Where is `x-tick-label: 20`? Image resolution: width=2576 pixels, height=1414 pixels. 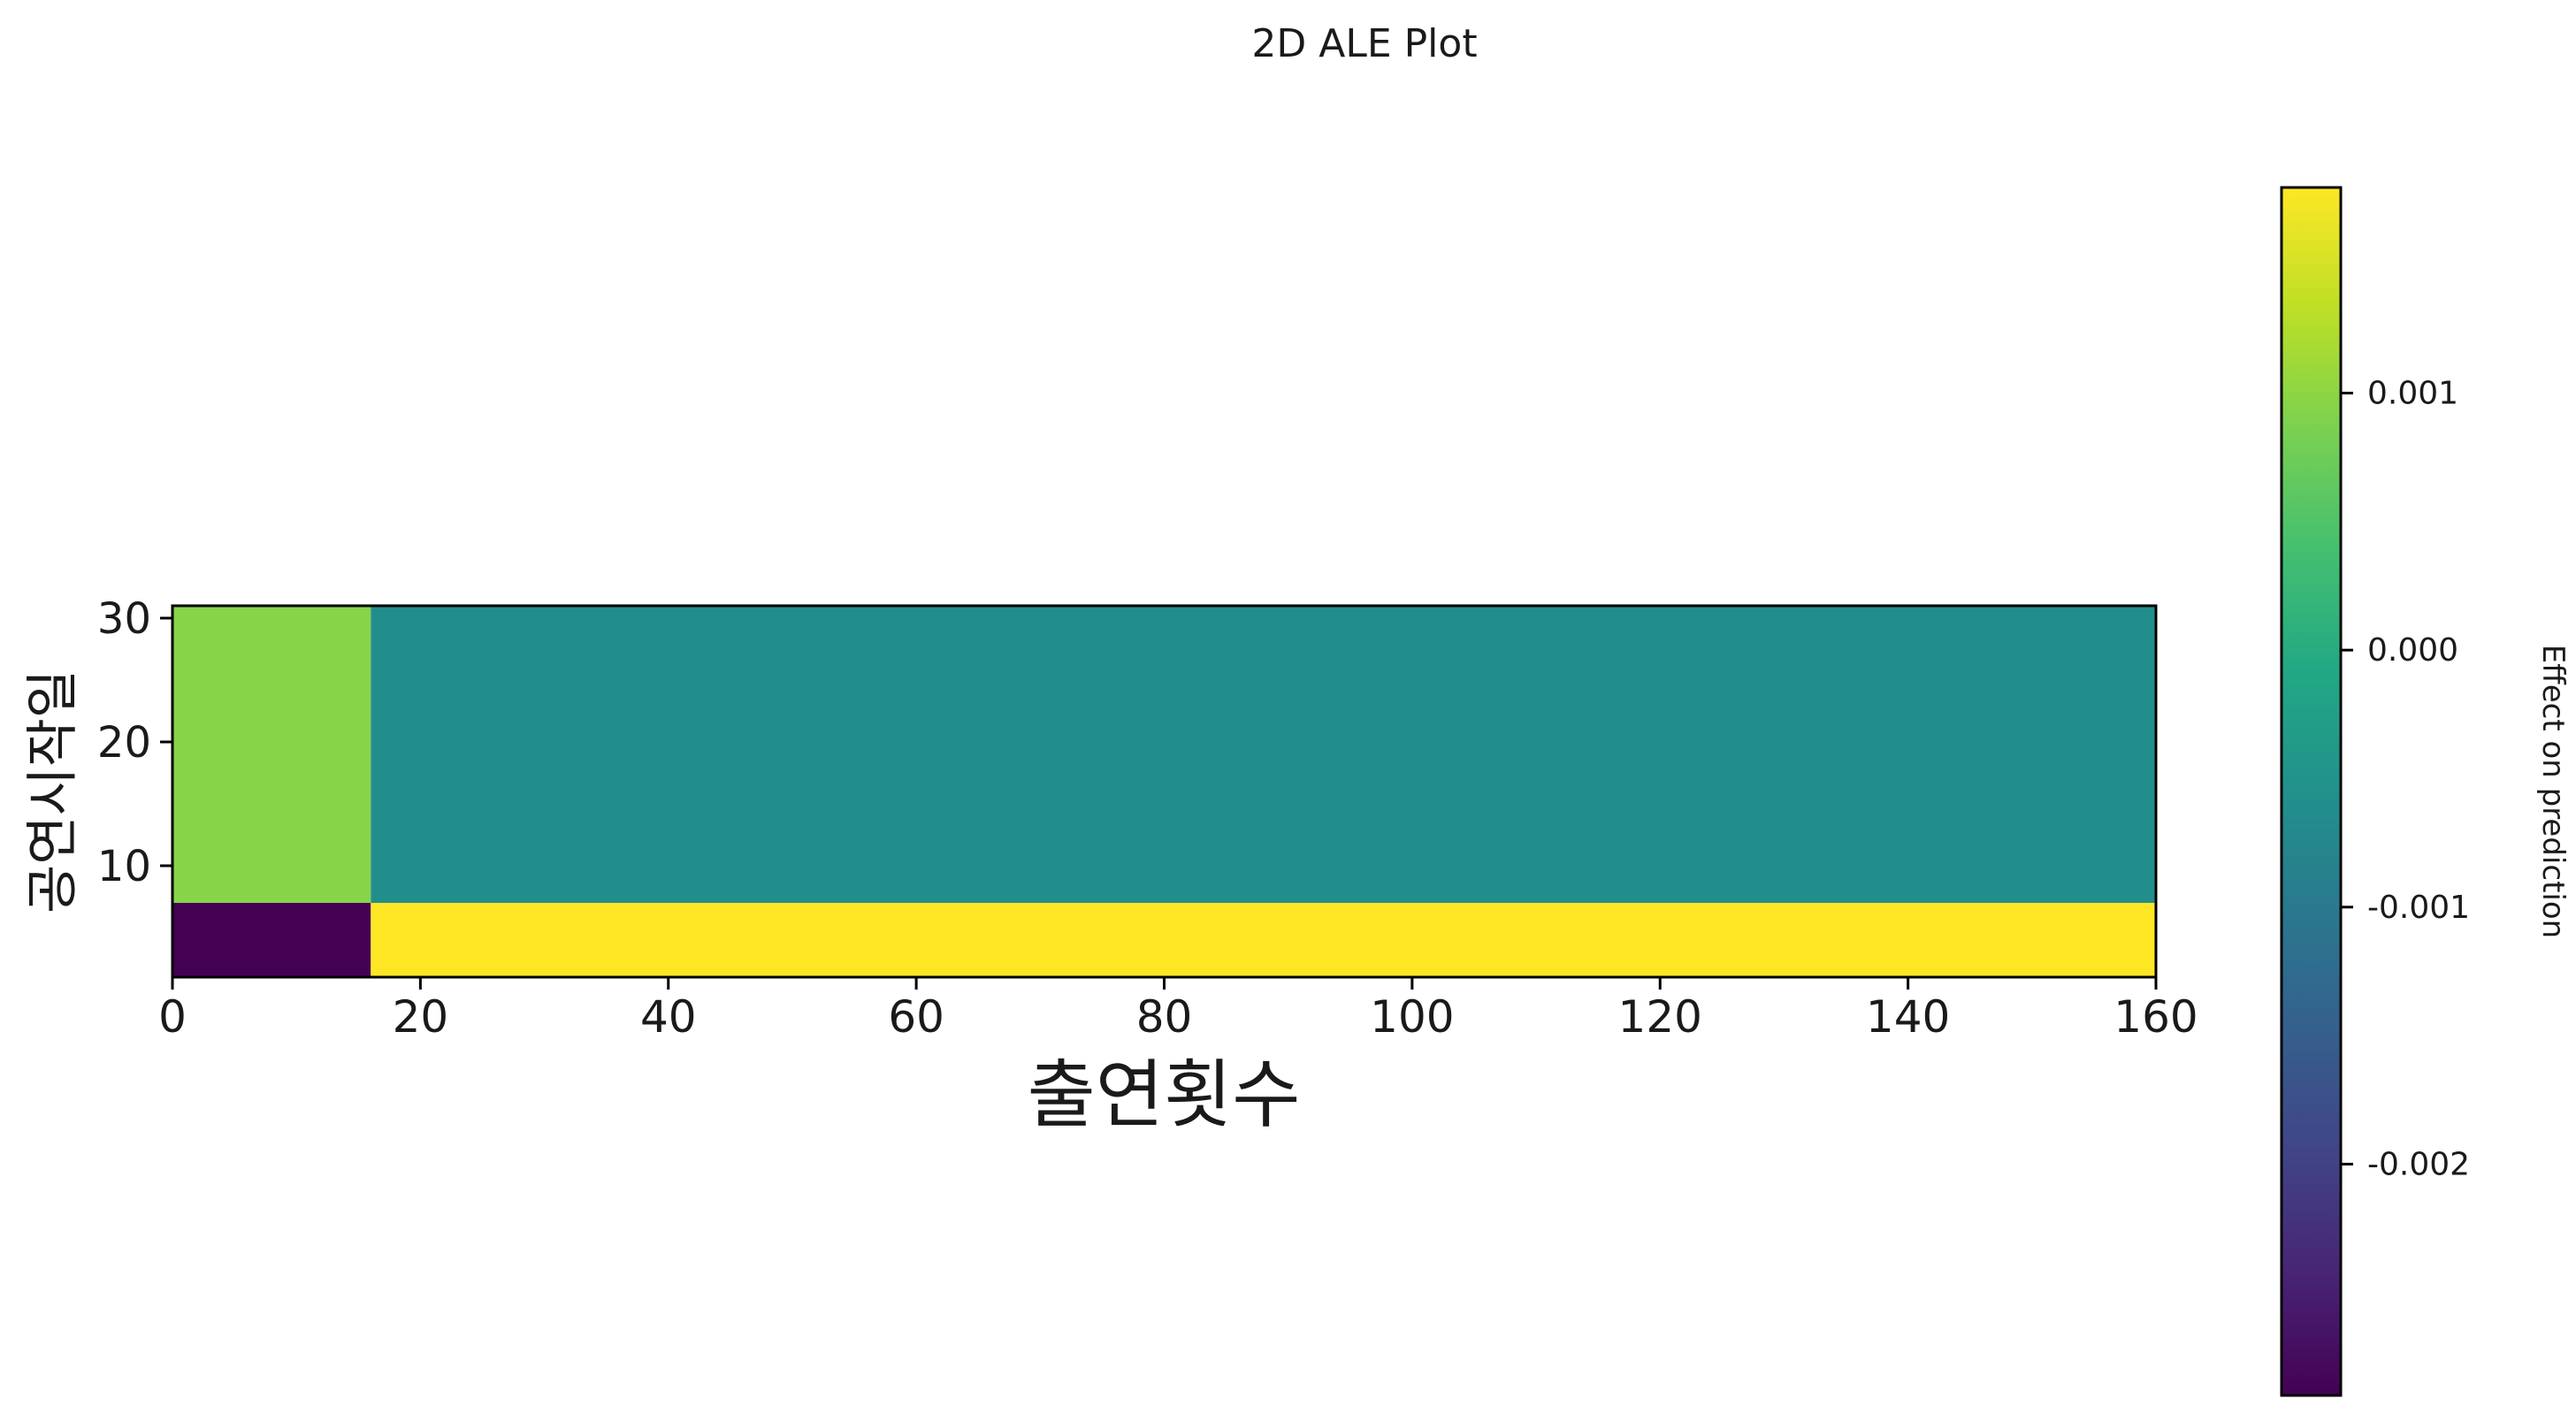
x-tick-label: 20 is located at coordinates (421, 1017).